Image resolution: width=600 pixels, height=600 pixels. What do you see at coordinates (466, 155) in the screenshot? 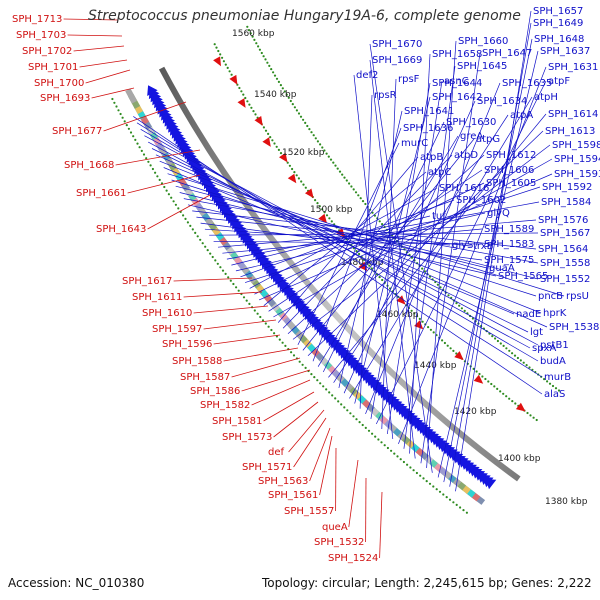
I see `right-gene-label: atpD` at bounding box center [466, 155].